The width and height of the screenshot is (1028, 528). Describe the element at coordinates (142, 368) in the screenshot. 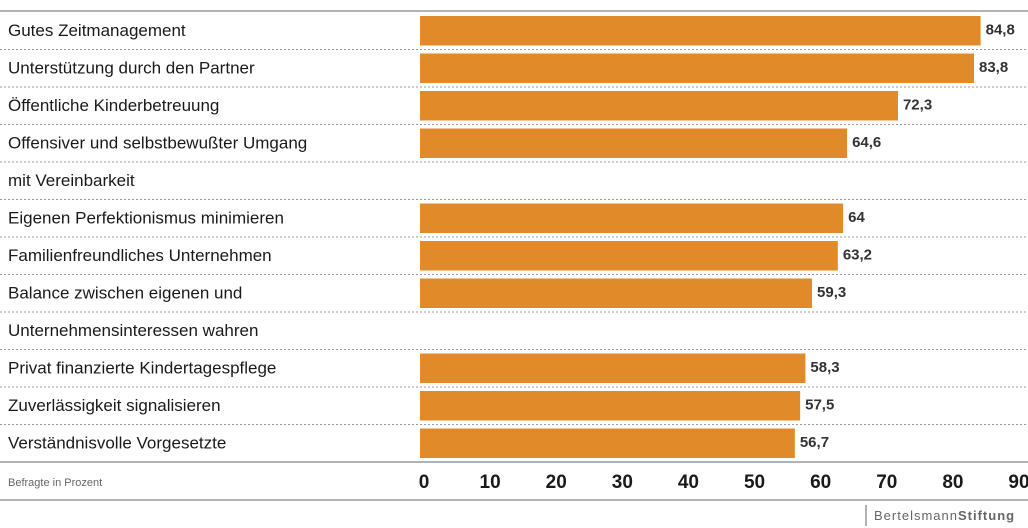

I see `category-label: Privat finanzierte Kindertagespflege` at that location.